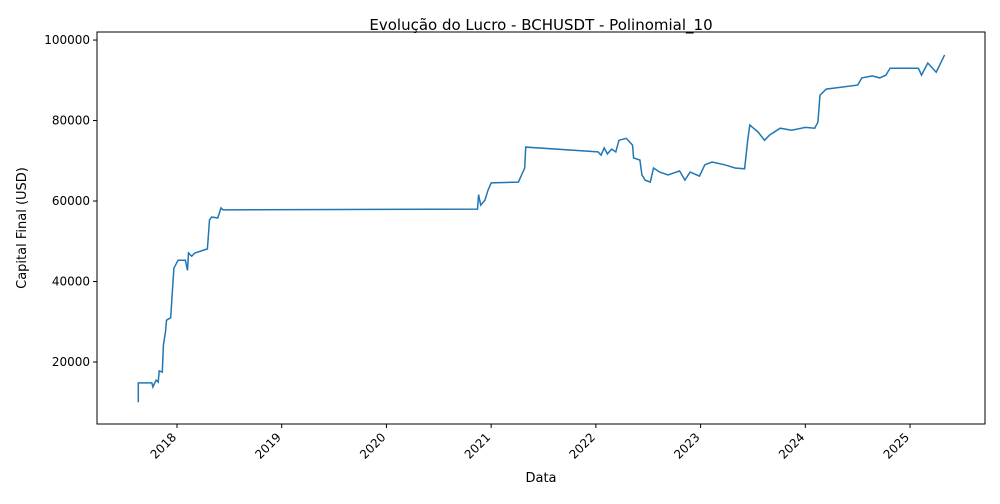 The width and height of the screenshot is (1000, 504). I want to click on y-tick-label: 20000, so click(71, 362).